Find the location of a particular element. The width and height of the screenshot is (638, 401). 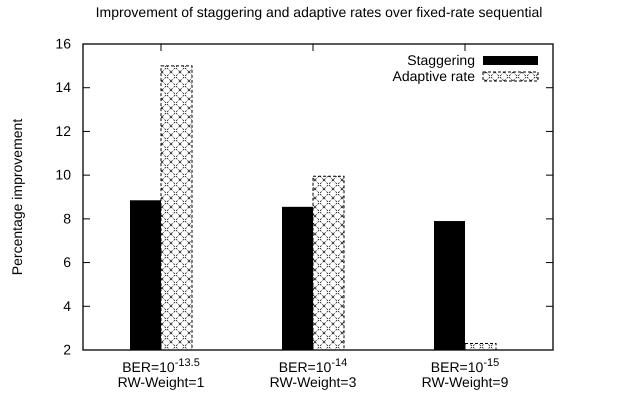

legend-label: Adaptive rate is located at coordinates (434, 76).